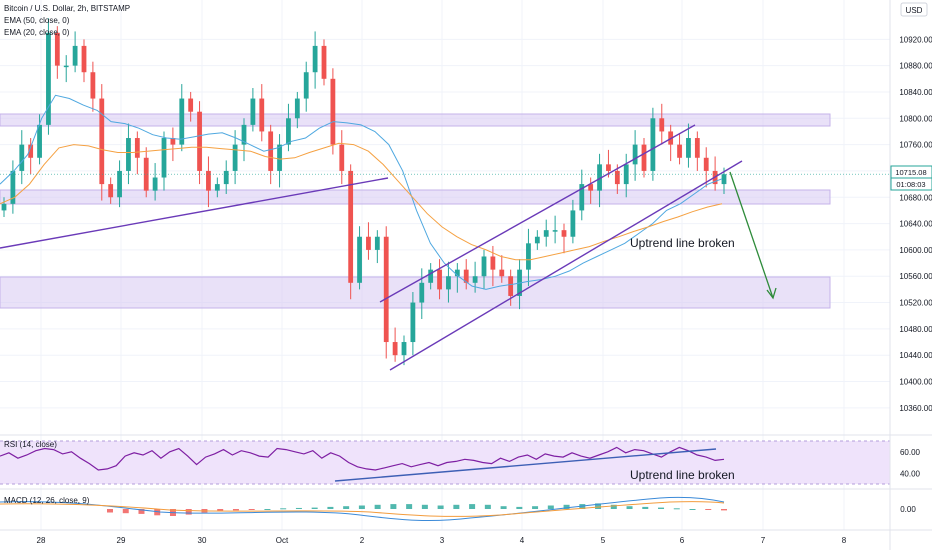  What do you see at coordinates (121, 540) in the screenshot?
I see `time-tick-label: 29` at bounding box center [121, 540].